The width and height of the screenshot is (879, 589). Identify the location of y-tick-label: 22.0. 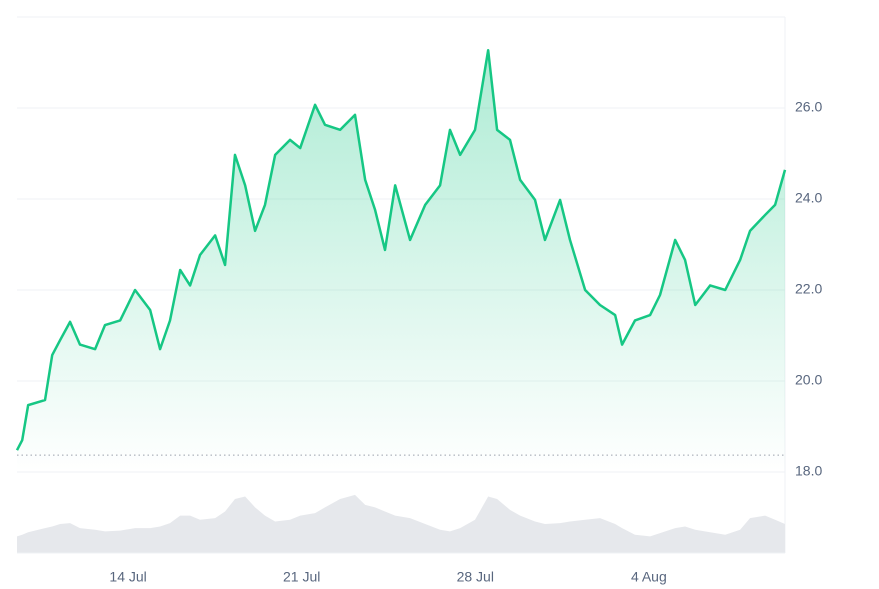
(808, 289).